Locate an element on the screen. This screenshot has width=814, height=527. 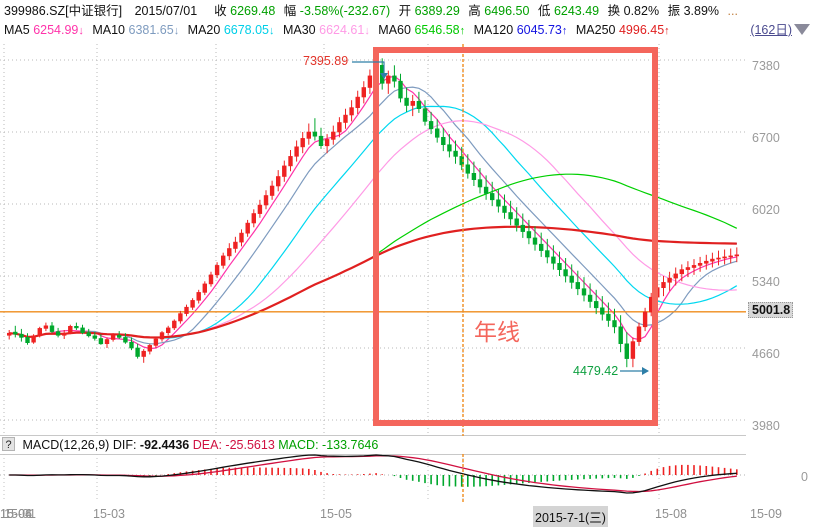
date-tick-selected: 2015-7-1(三) is located at coordinates (570, 516).